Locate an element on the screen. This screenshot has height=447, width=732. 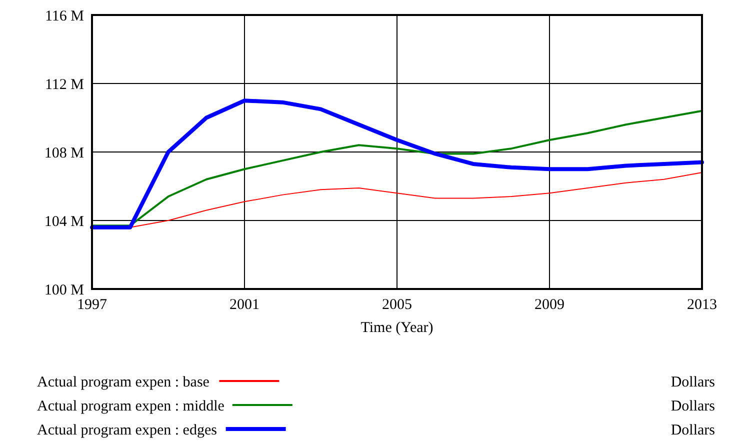
x-axis-title: Time (Year) is located at coordinates (397, 328).